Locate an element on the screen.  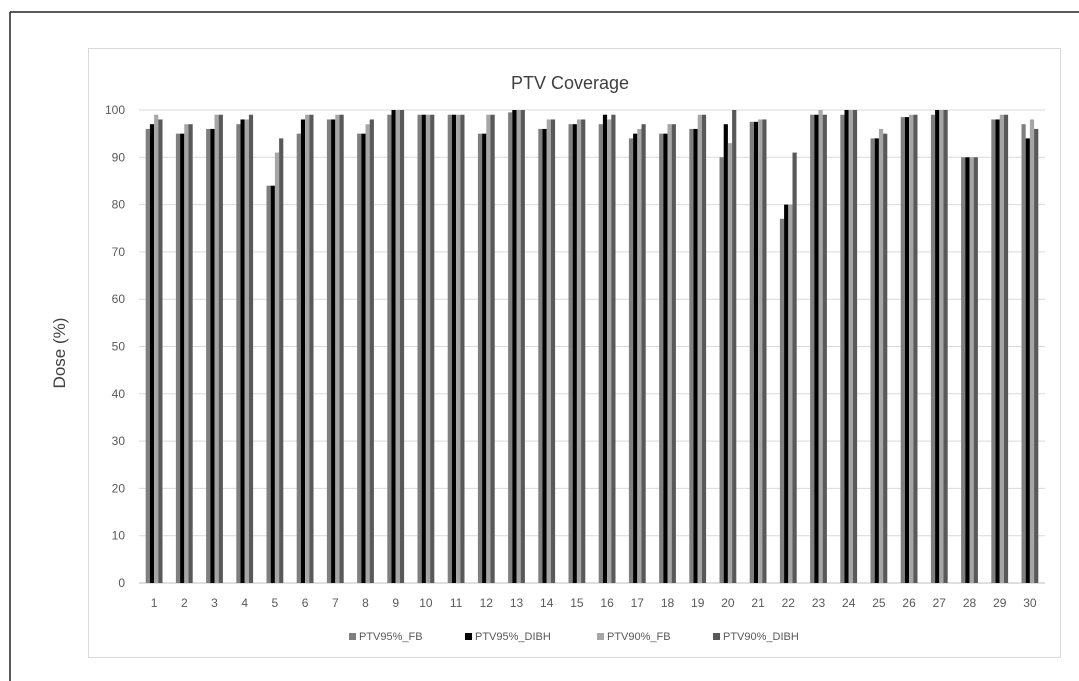
x-tick-label: 17 is located at coordinates (638, 603).